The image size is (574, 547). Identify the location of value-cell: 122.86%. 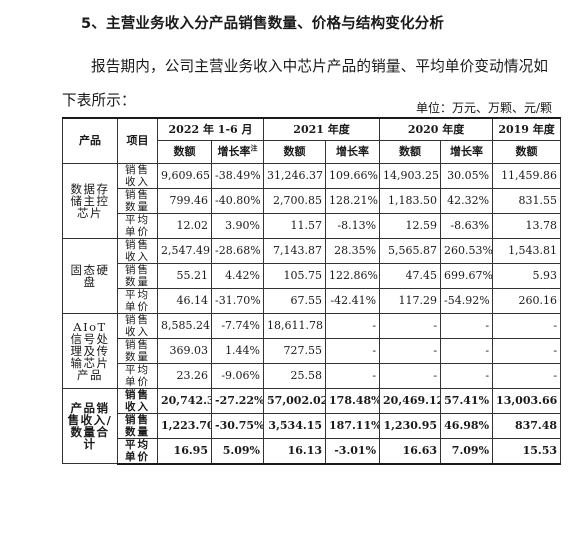
(353, 275).